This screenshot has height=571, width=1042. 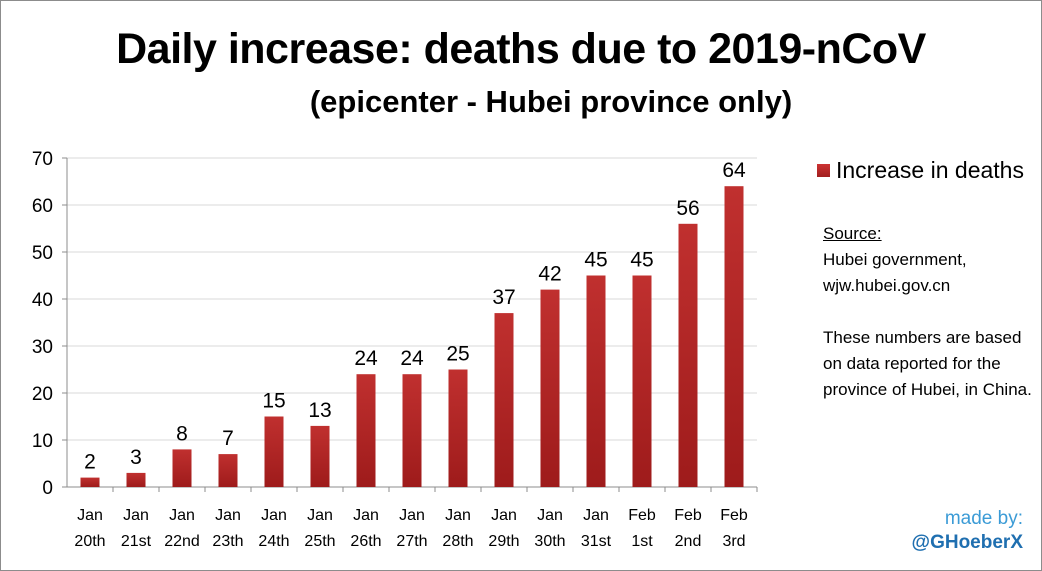 What do you see at coordinates (227, 541) in the screenshot?
I see `x-tick-label-day: 23th` at bounding box center [227, 541].